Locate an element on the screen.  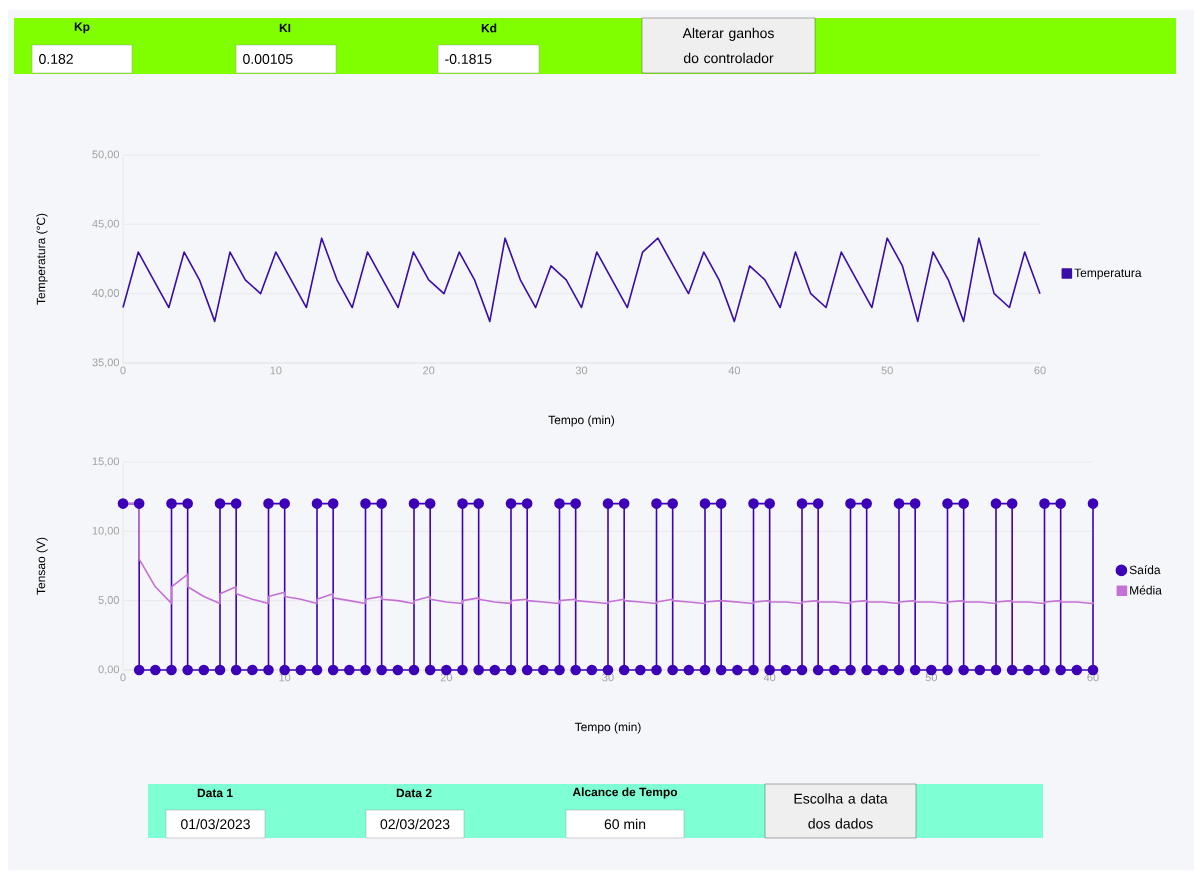
x-tick-label: 30 is located at coordinates (581, 370).